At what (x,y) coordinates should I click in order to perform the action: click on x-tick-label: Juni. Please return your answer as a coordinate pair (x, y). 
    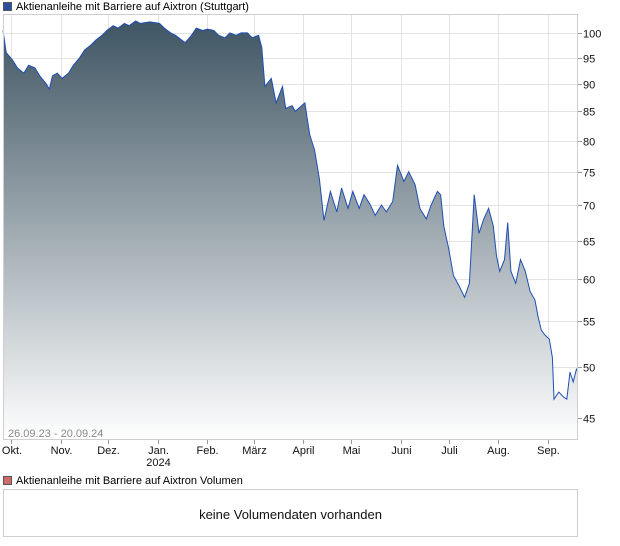
    Looking at the image, I should click on (401, 451).